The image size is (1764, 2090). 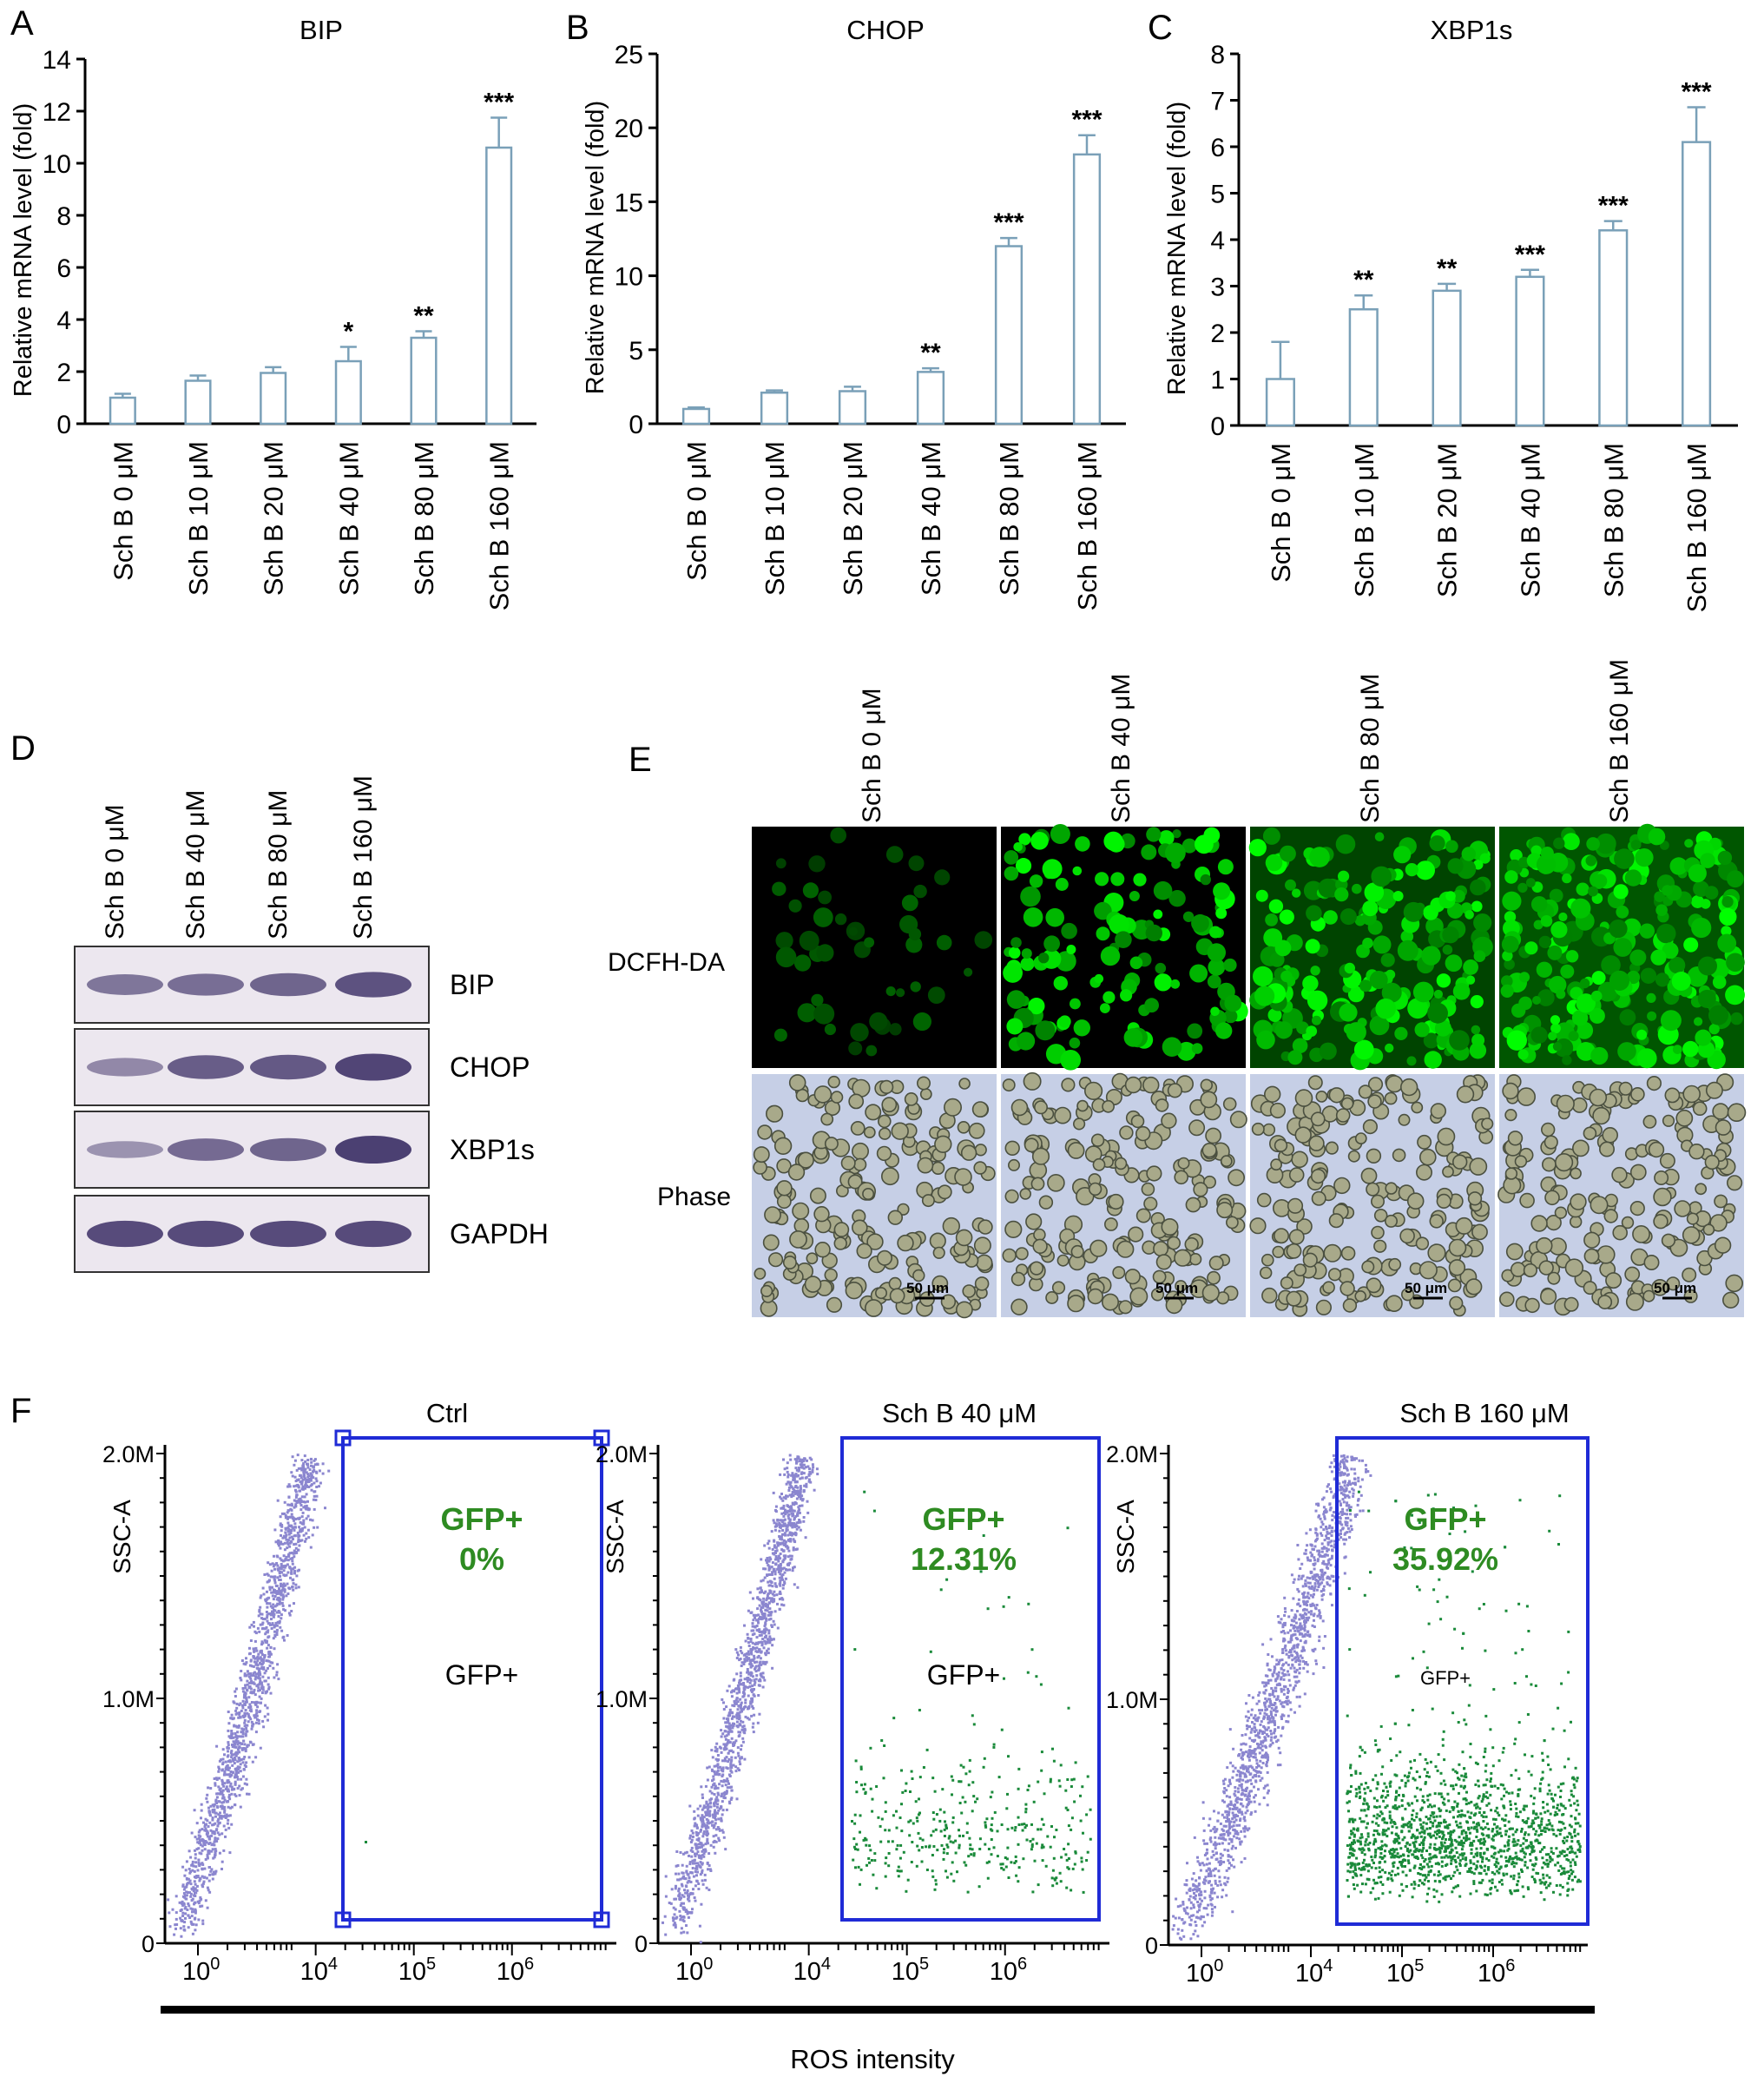 What do you see at coordinates (1371, 949) in the screenshot?
I see `fluorescence-image` at bounding box center [1371, 949].